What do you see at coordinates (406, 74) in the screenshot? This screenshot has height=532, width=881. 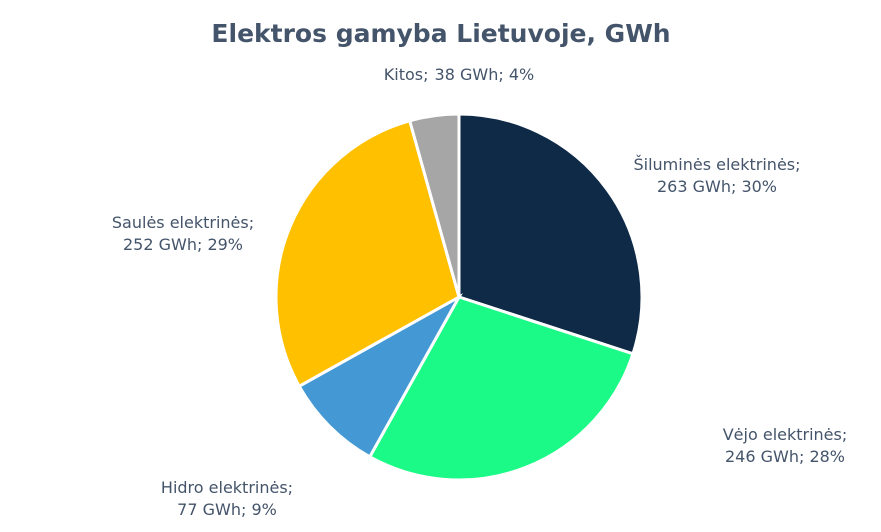 I see `label-category: Kitos;` at bounding box center [406, 74].